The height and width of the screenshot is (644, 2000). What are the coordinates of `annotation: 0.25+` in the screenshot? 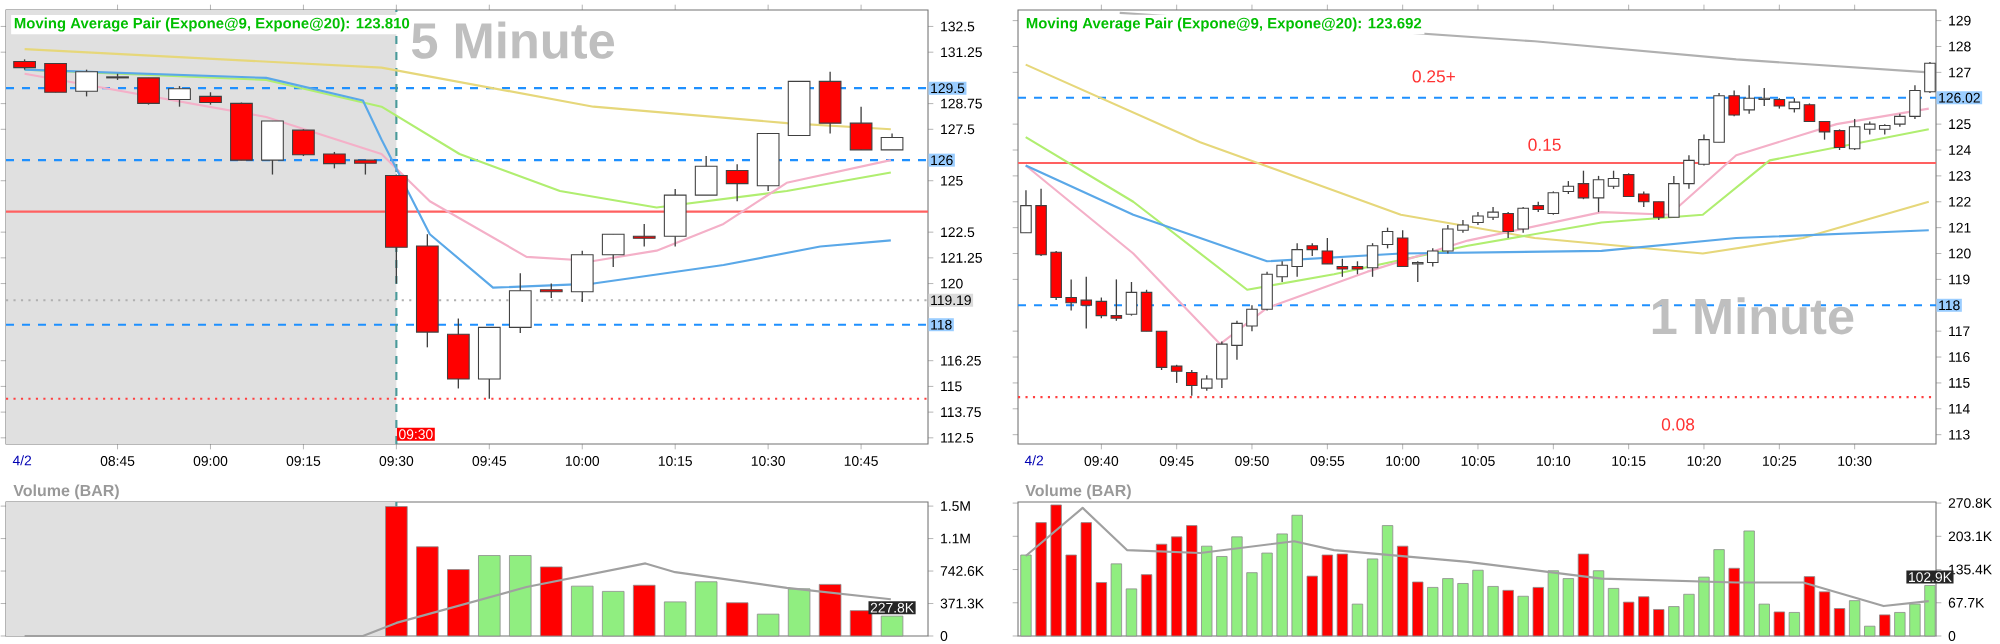 It's located at (1433, 76).